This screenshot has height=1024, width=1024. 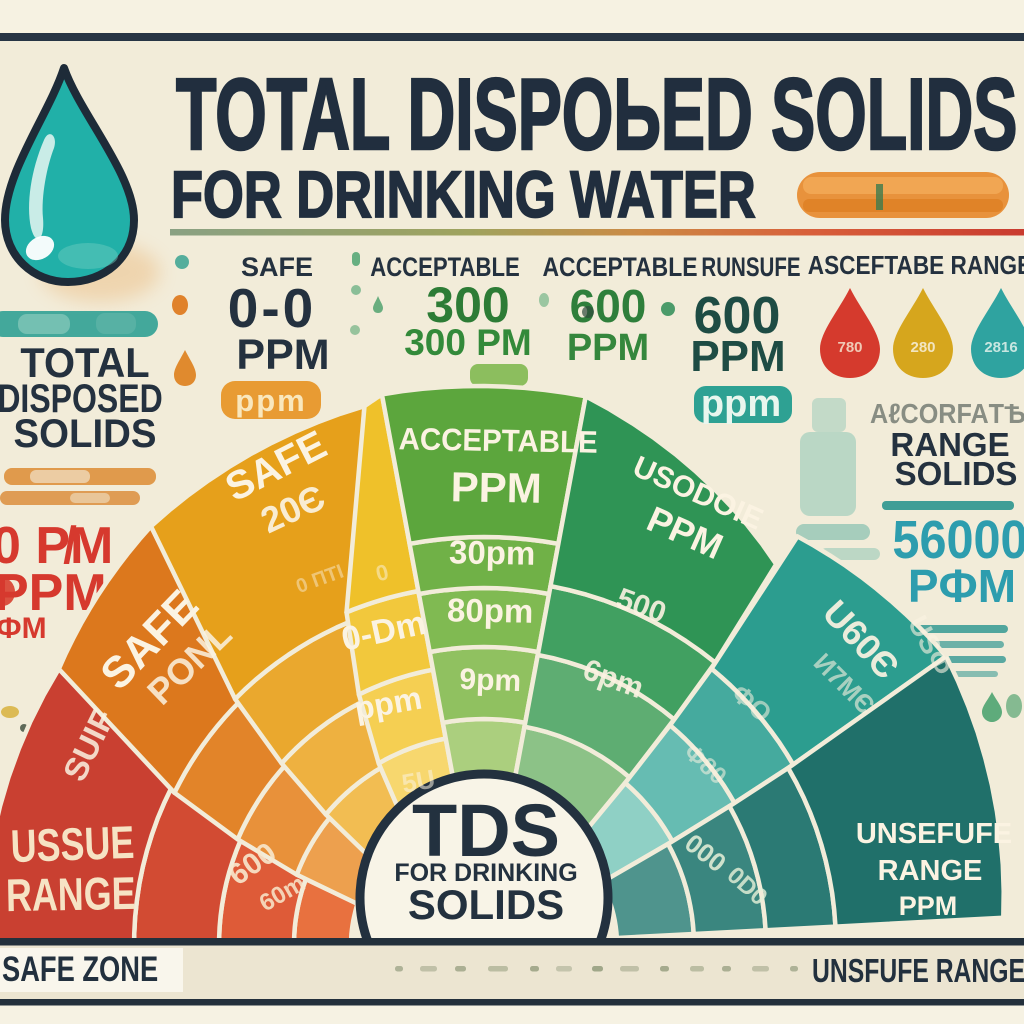 What do you see at coordinates (467, 305) in the screenshot?
I see `svg-text: 300` at bounding box center [467, 305].